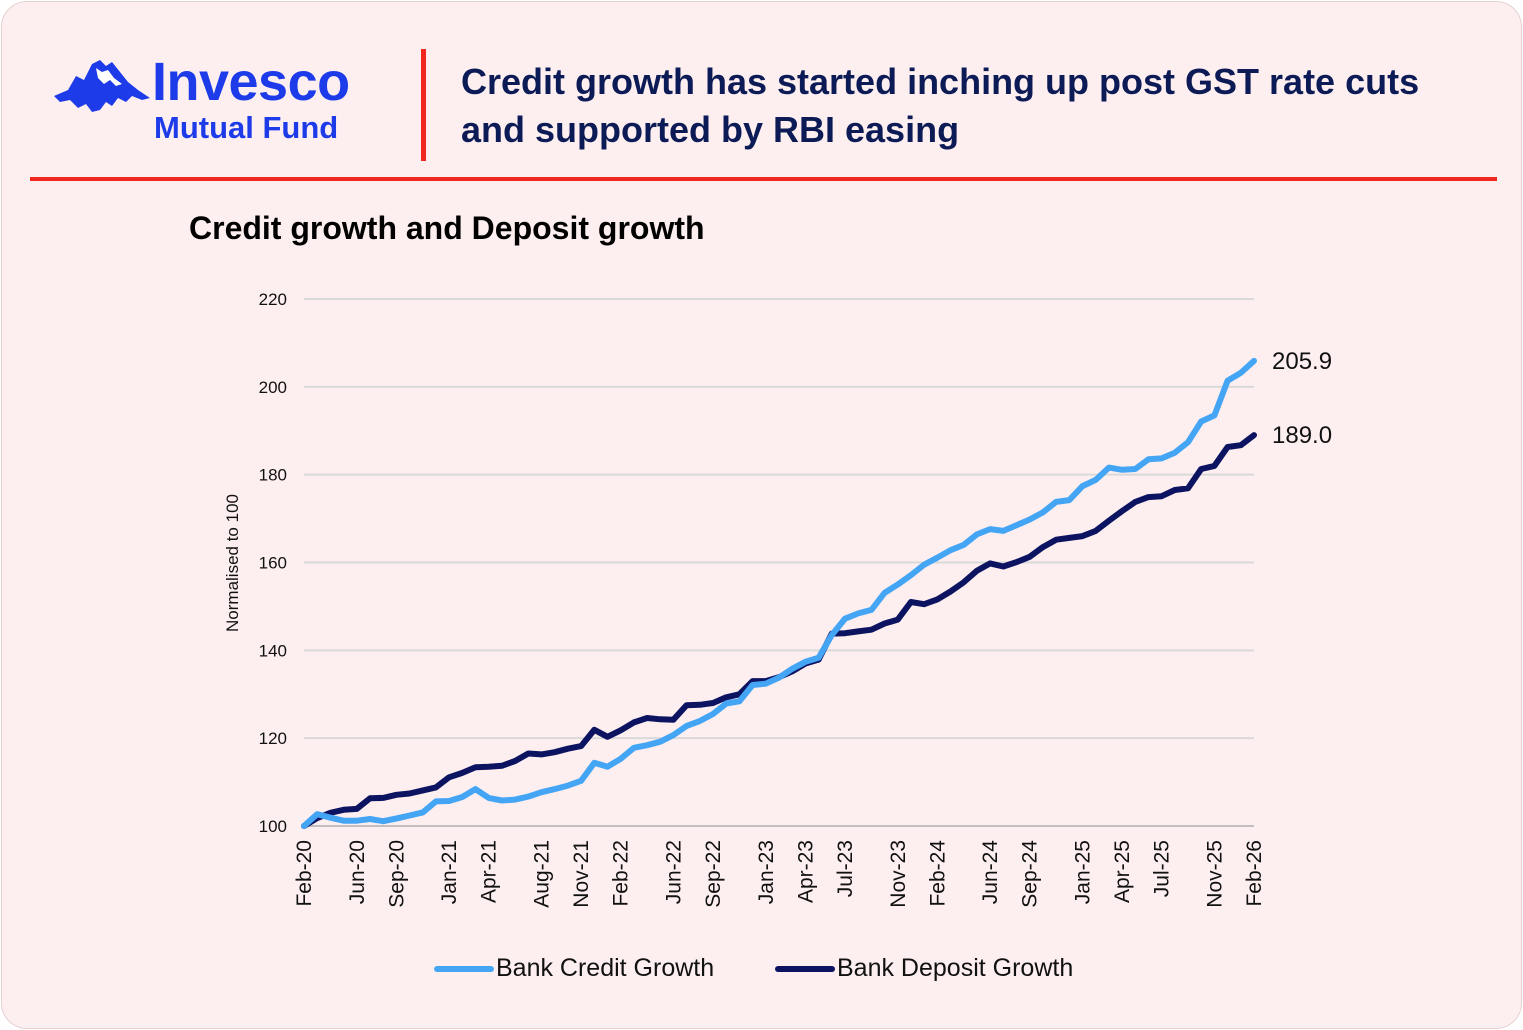 The width and height of the screenshot is (1523, 1030). I want to click on brand-subtitle: Mutual Fund, so click(246, 127).